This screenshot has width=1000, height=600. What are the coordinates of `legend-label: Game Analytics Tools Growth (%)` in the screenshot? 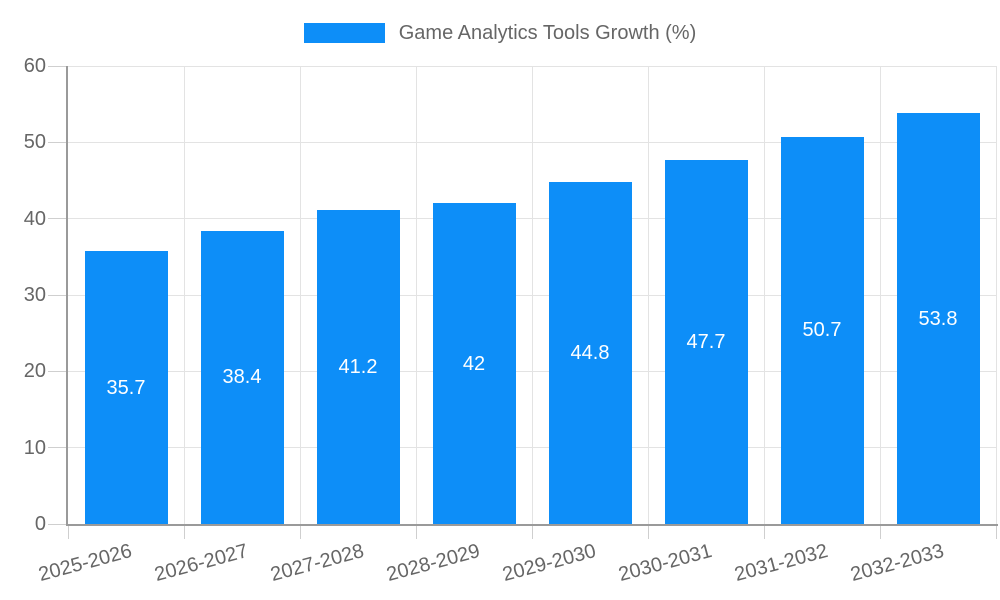 It's located at (547, 33).